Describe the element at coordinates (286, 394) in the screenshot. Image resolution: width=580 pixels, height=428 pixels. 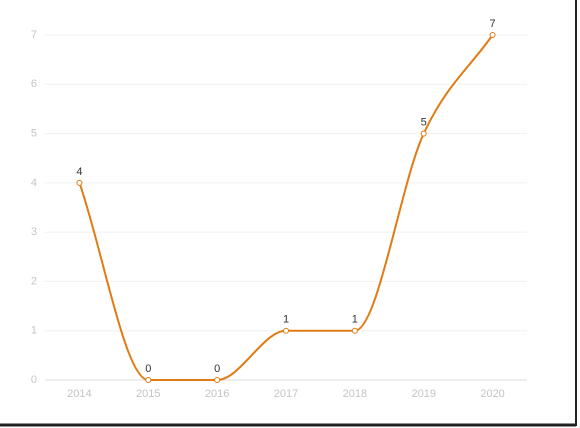
I see `x-tick-label: 2017` at that location.